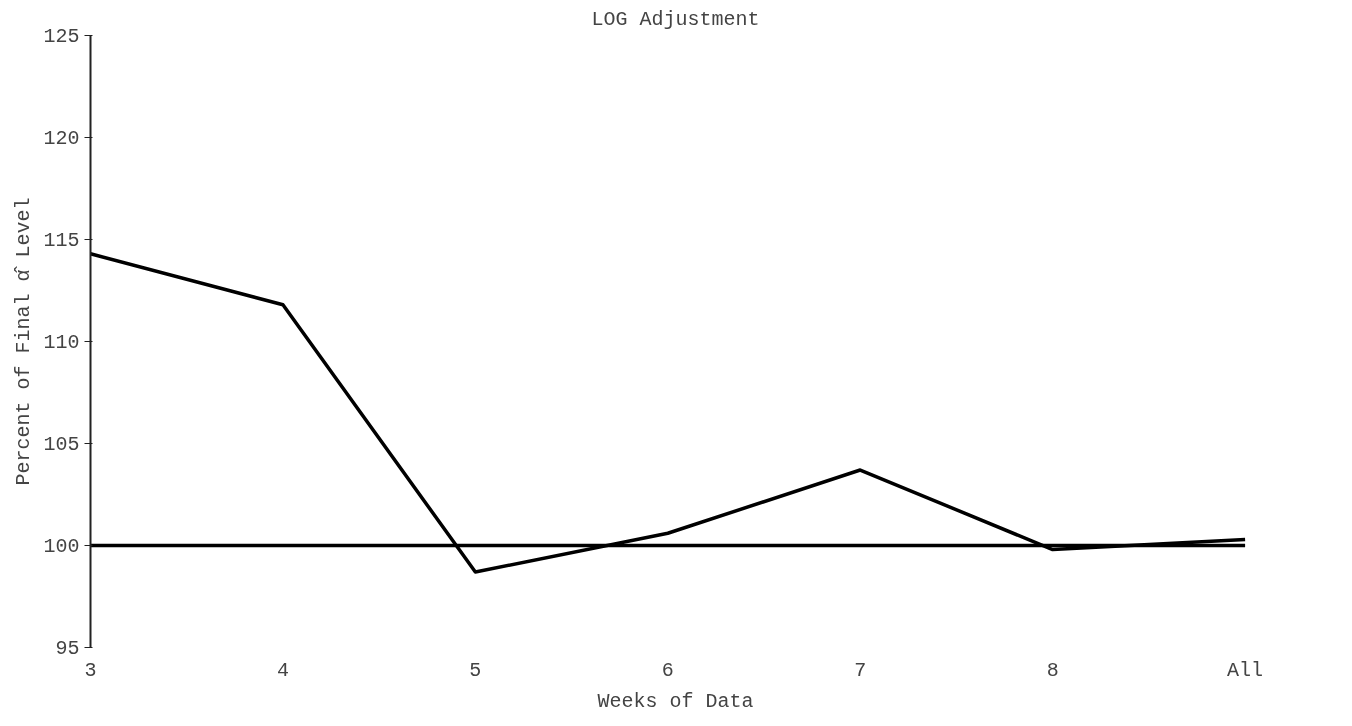  What do you see at coordinates (475, 670) in the screenshot?
I see `x-tick-label: 5` at bounding box center [475, 670].